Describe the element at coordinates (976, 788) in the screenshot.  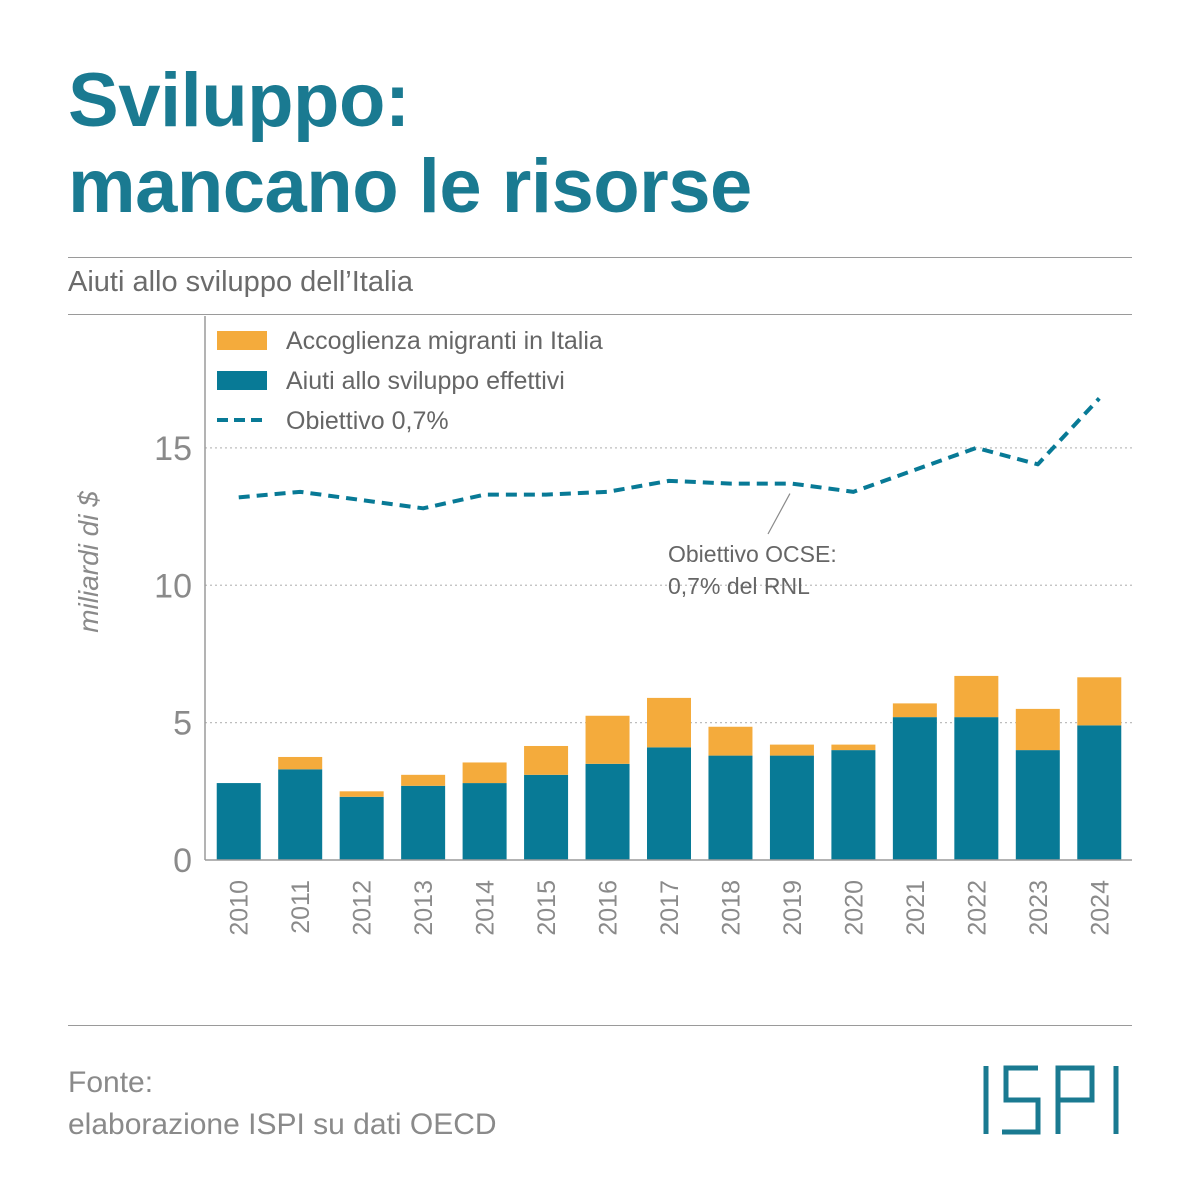
I see `bar-aiuti-2022` at that location.